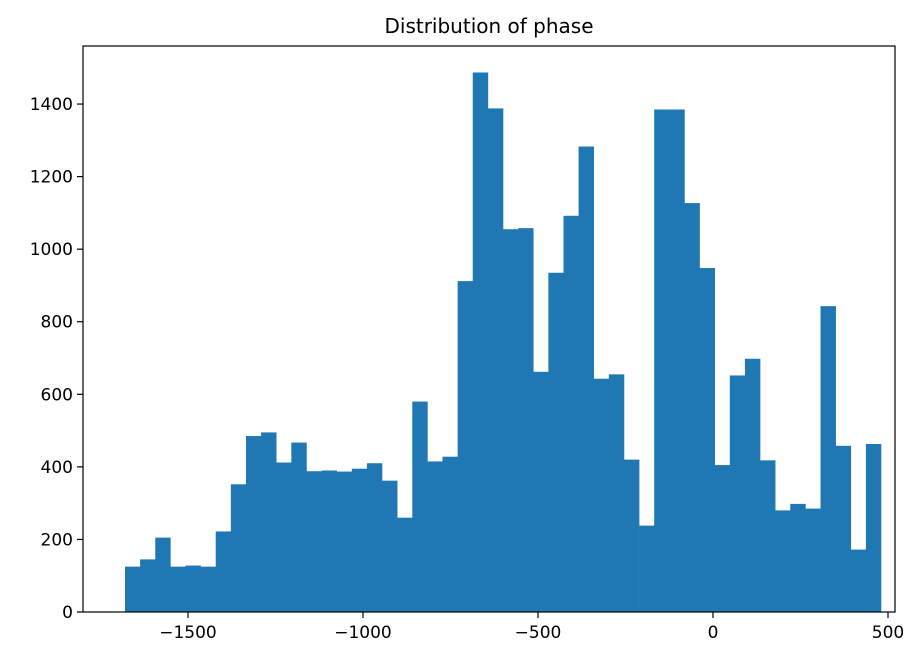  I want to click on x-tick-label: 0, so click(713, 633).